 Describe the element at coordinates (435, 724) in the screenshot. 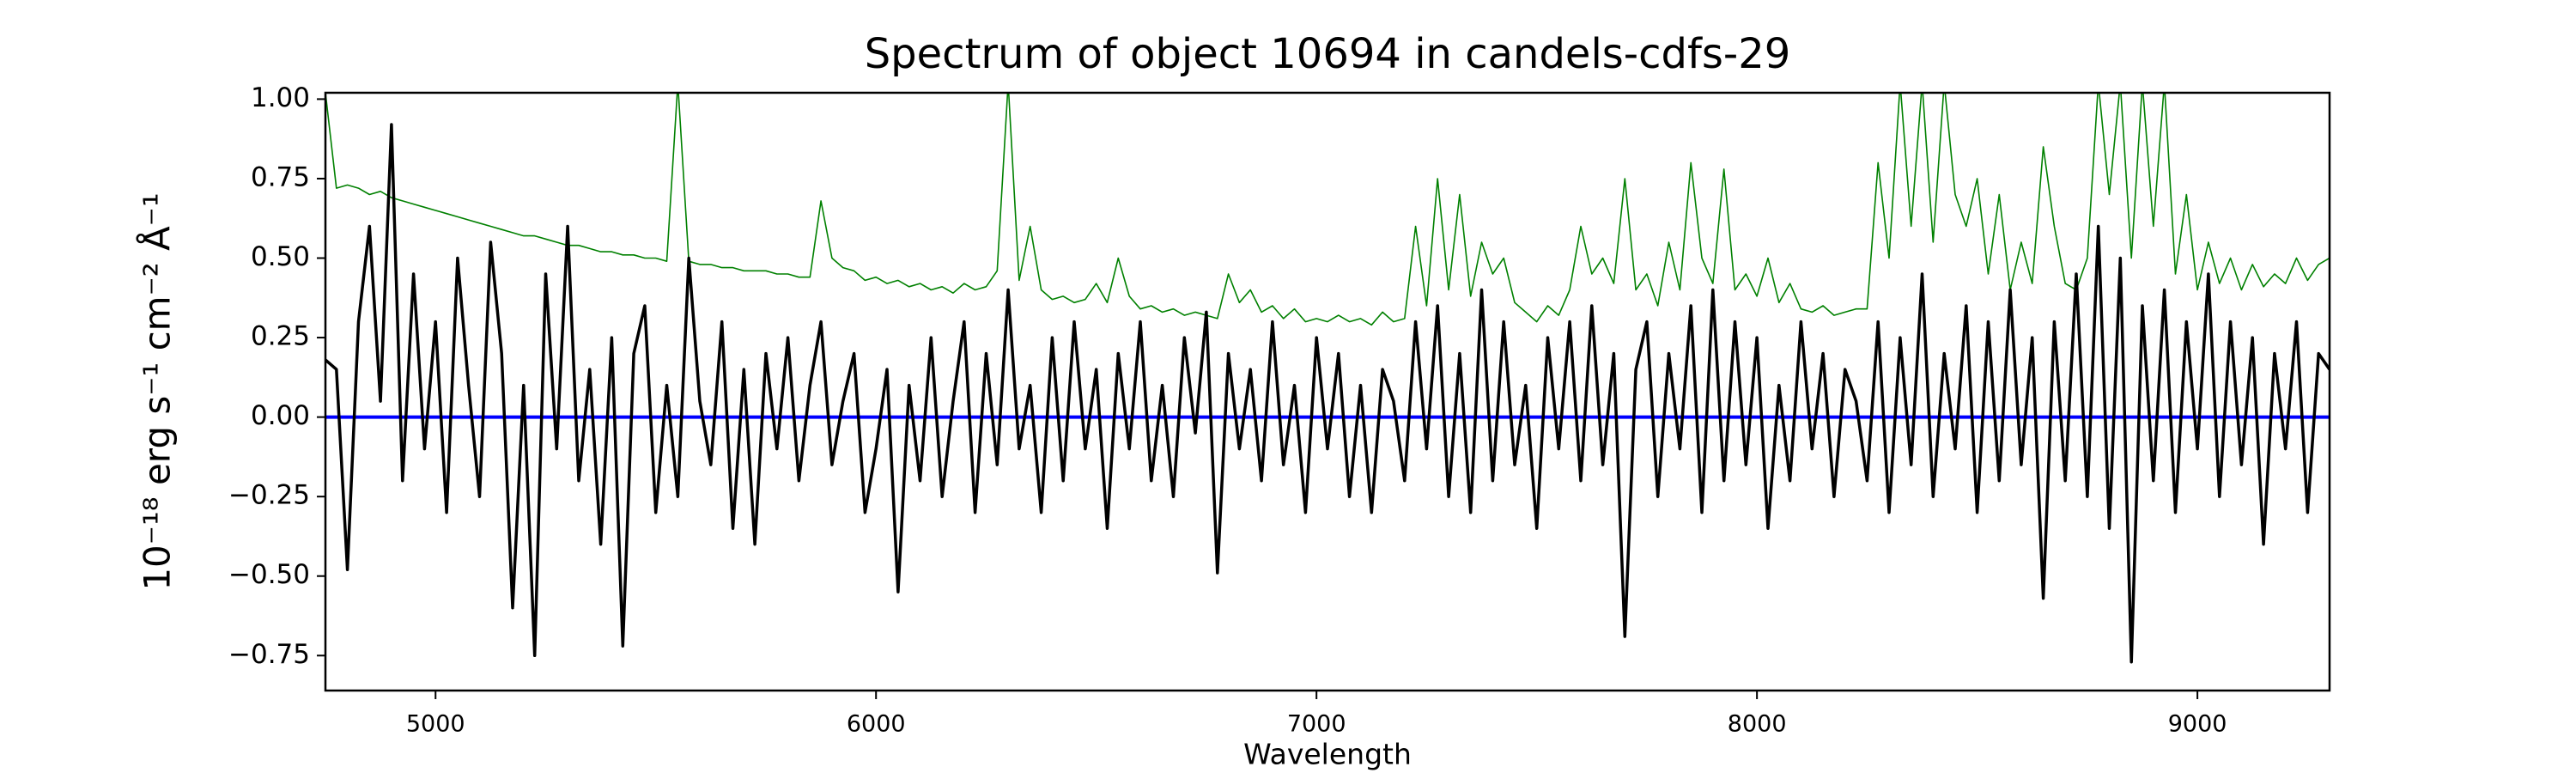

I see `x-tick-label: 5000` at that location.